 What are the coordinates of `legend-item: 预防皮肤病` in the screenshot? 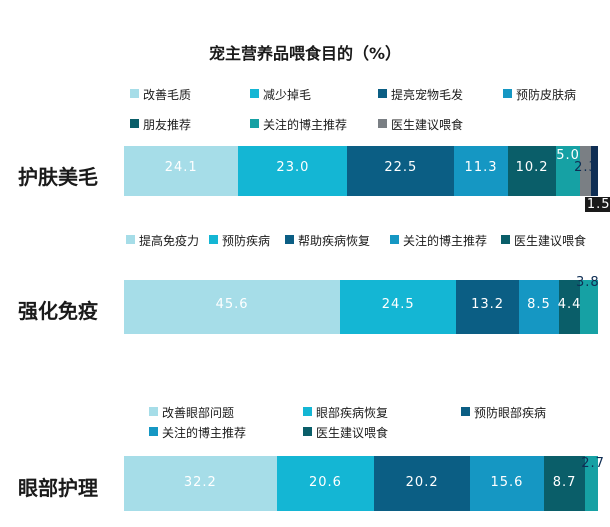 It's located at (539, 94).